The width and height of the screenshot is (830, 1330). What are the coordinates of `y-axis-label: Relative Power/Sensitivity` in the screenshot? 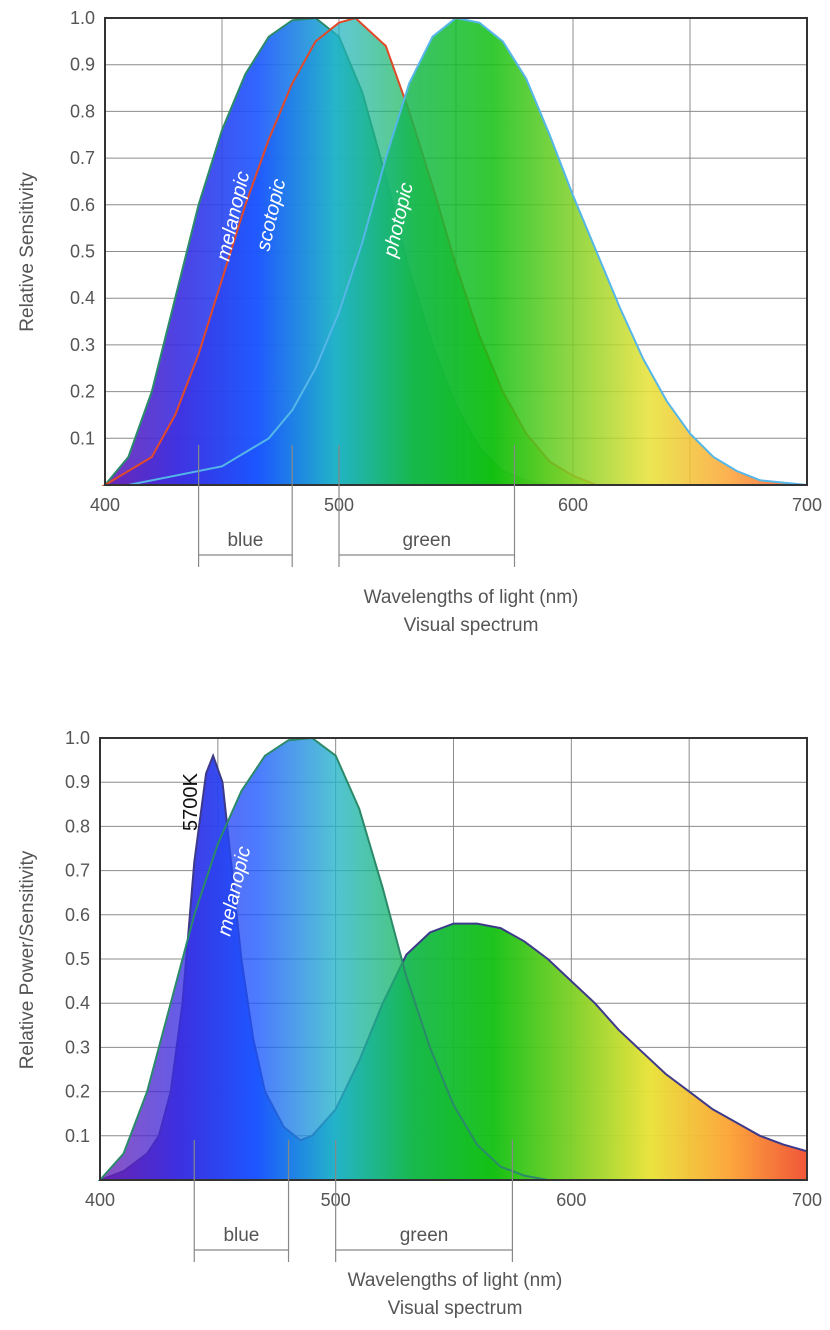 It's located at (27, 959).